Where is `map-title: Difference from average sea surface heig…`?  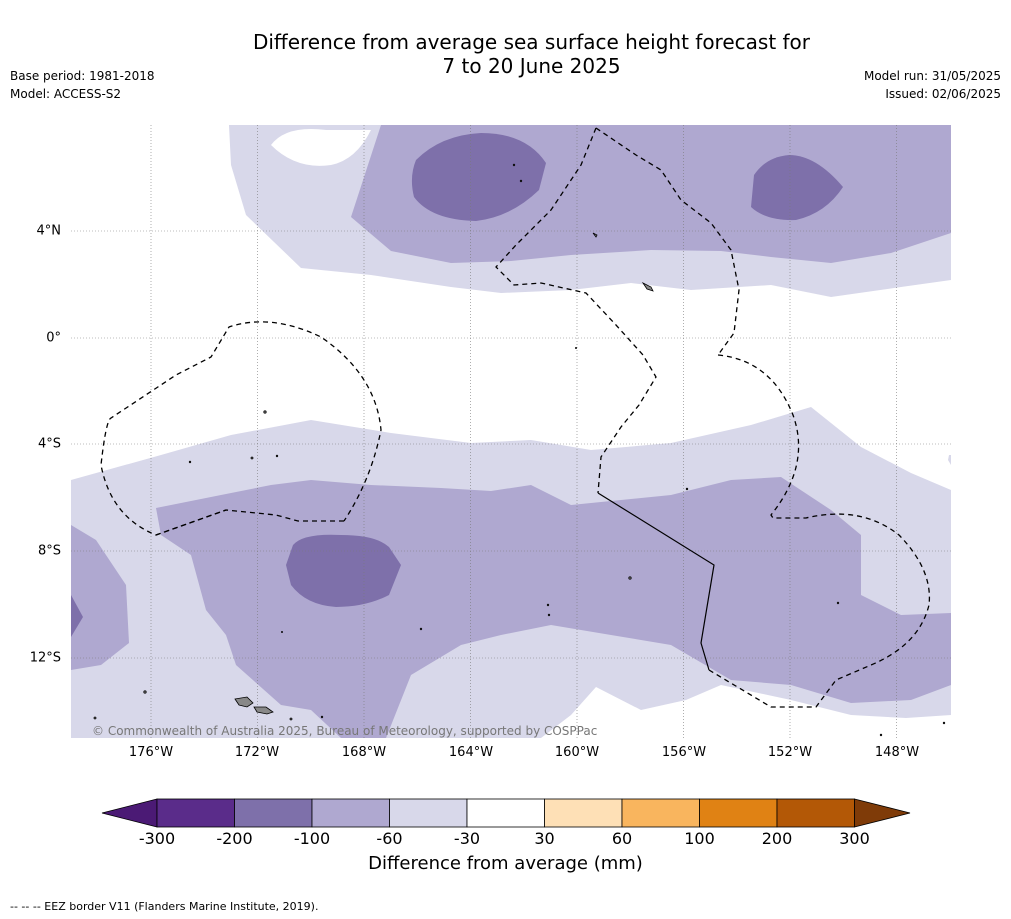
map-title: Difference from average sea surface heig… is located at coordinates (505, 54).